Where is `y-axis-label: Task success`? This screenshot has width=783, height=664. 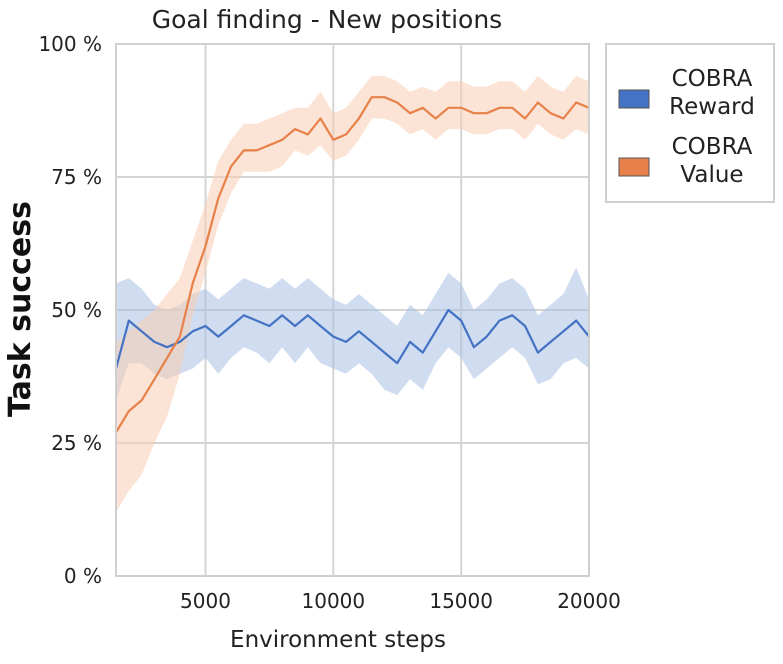 y-axis-label: Task success is located at coordinates (20, 309).